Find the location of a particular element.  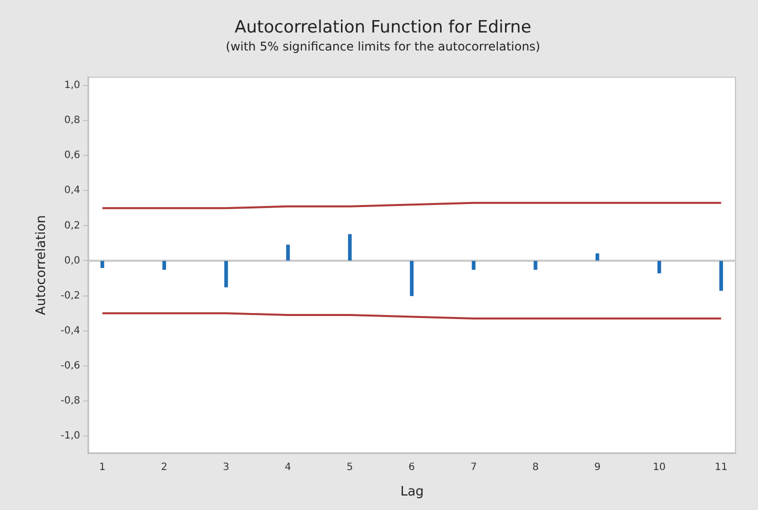

x-tick-label: 3 is located at coordinates (226, 467).